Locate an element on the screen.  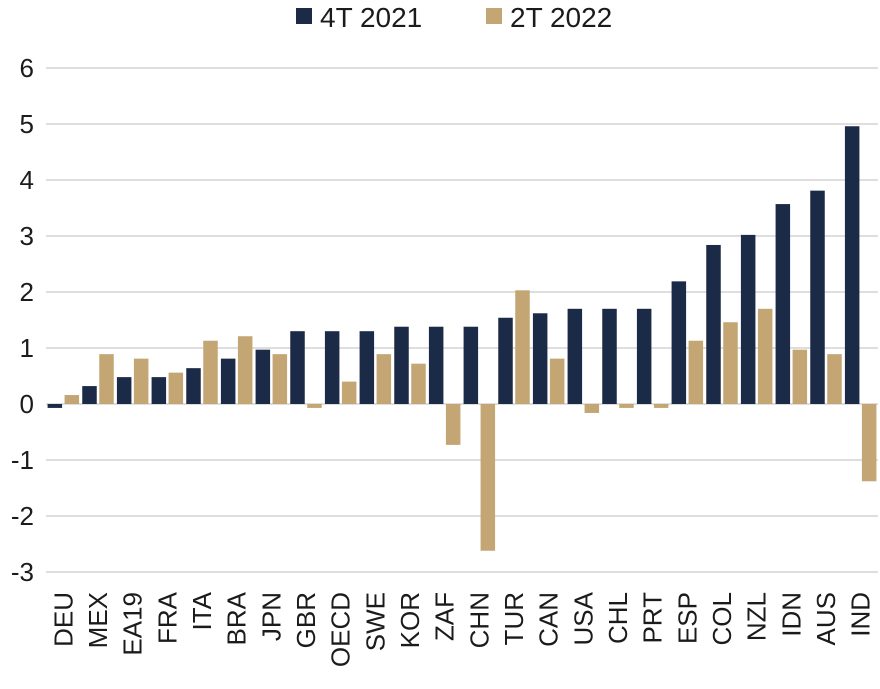
x-category-label: NZL is located at coordinates (757, 616).